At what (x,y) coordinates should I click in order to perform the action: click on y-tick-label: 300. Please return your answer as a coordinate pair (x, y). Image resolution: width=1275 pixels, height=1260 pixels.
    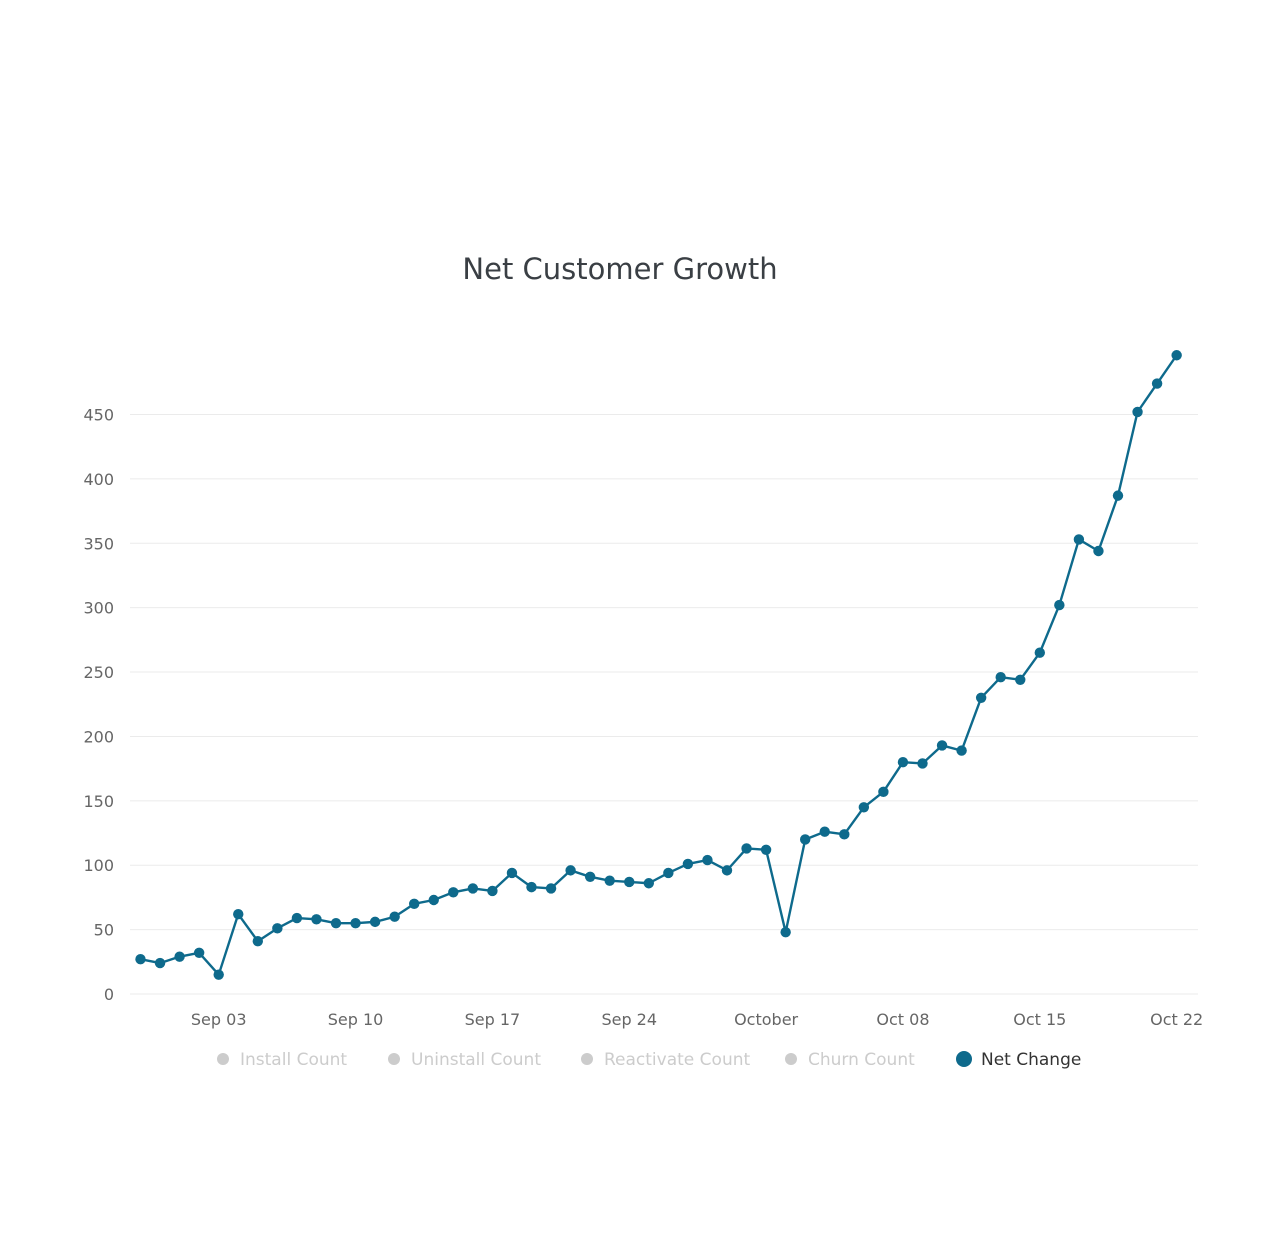
    Looking at the image, I should click on (98, 608).